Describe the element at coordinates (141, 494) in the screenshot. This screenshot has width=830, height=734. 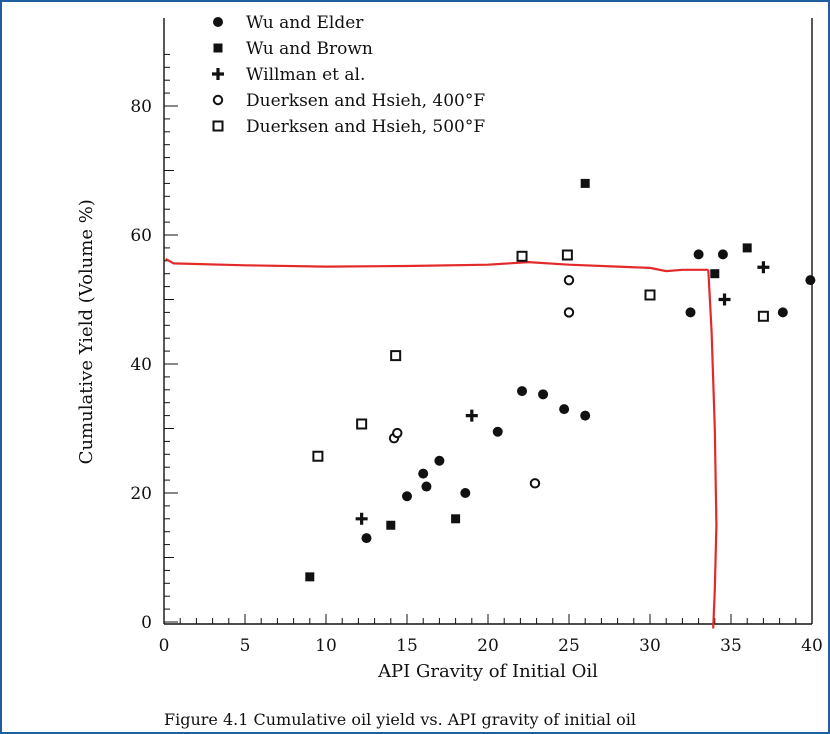
I see `y-tick-label: 20` at that location.